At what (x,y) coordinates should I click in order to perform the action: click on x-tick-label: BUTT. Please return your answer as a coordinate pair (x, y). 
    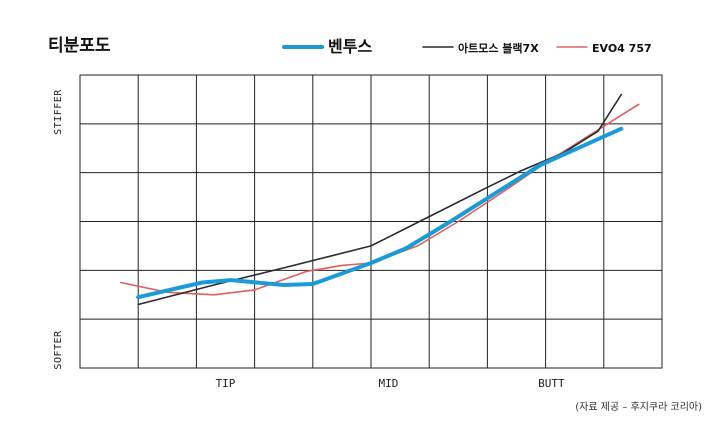
    Looking at the image, I should click on (551, 383).